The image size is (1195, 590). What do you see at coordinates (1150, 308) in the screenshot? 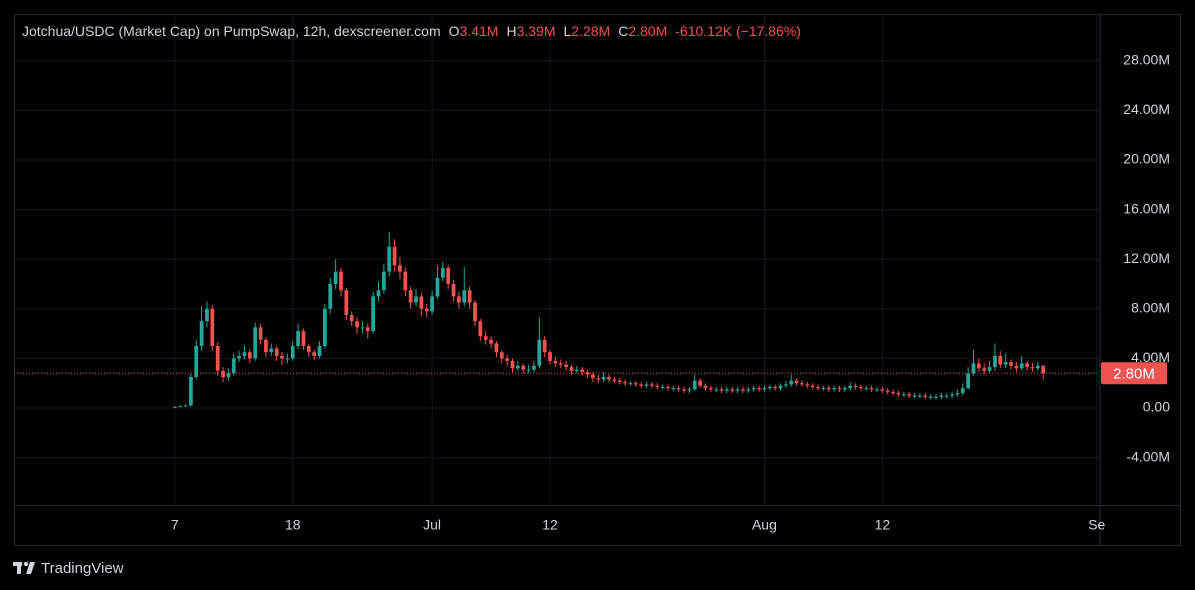
I see `y-tick-label: 8.00M` at bounding box center [1150, 308].